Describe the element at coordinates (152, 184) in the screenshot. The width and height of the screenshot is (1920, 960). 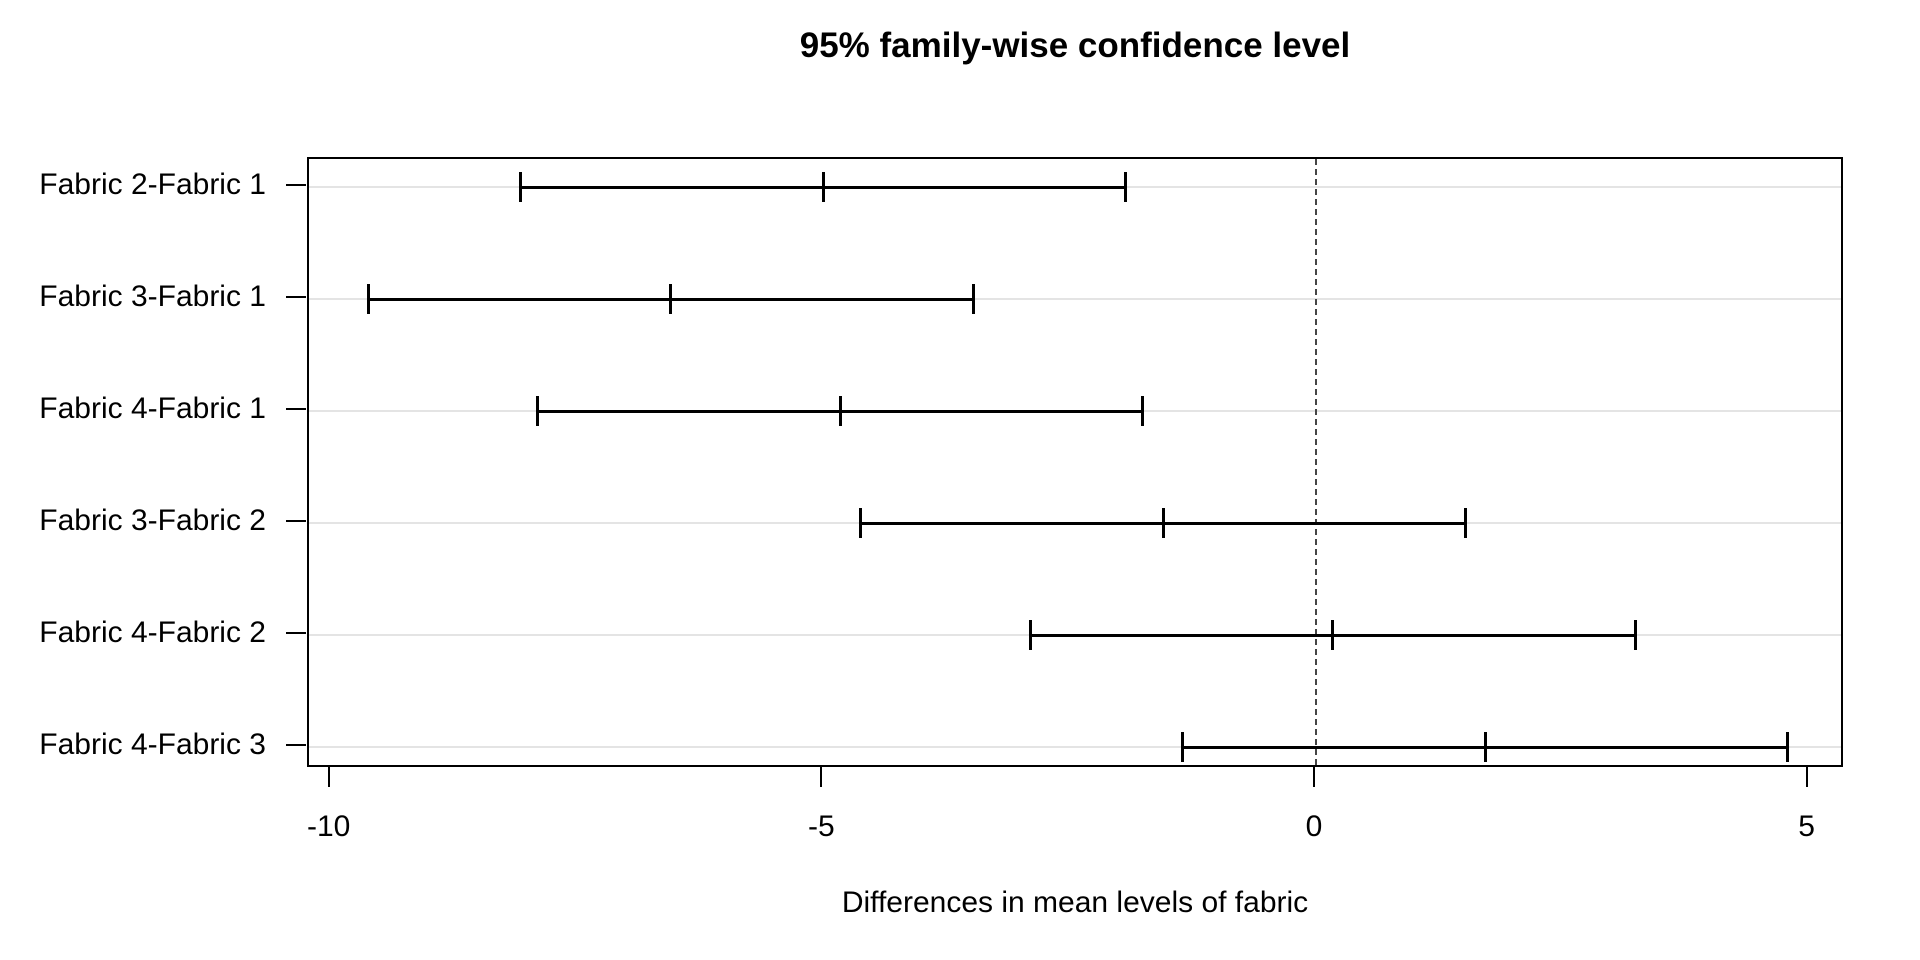
I see `row-label: Fabric 2-Fabric 1` at that location.